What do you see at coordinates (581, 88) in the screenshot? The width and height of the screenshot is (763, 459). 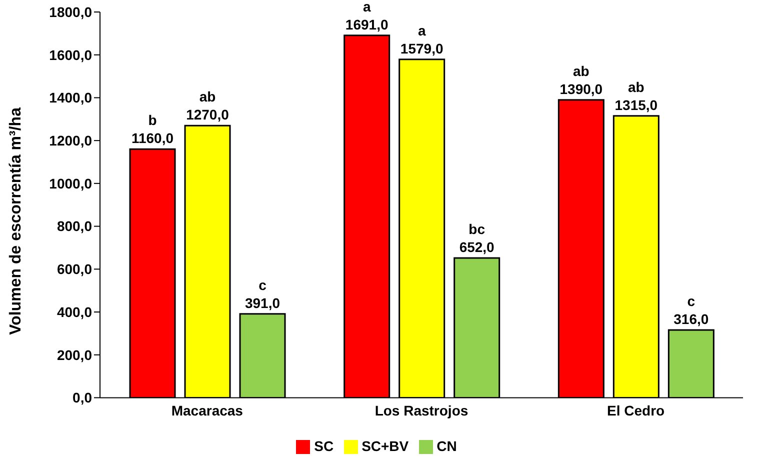 I see `data-label: 1390,0` at bounding box center [581, 88].